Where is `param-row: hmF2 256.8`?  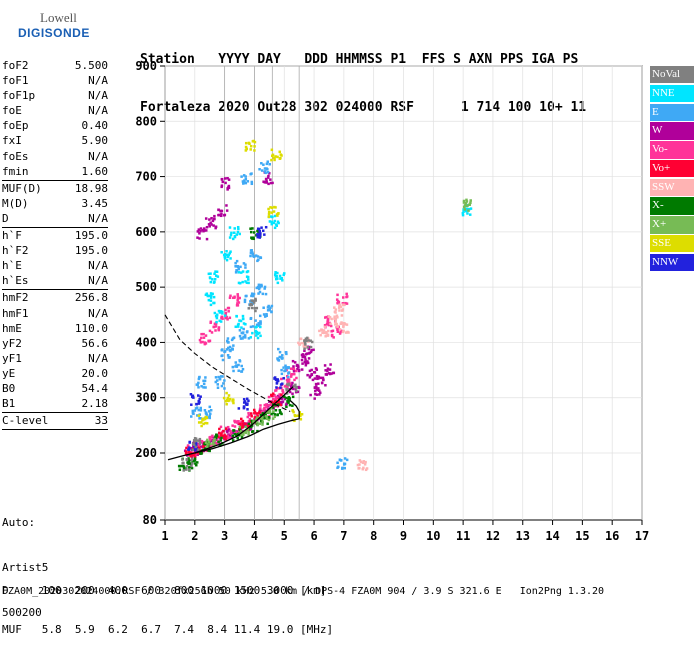
param-row: hmF2 256.8 is located at coordinates (55, 297).